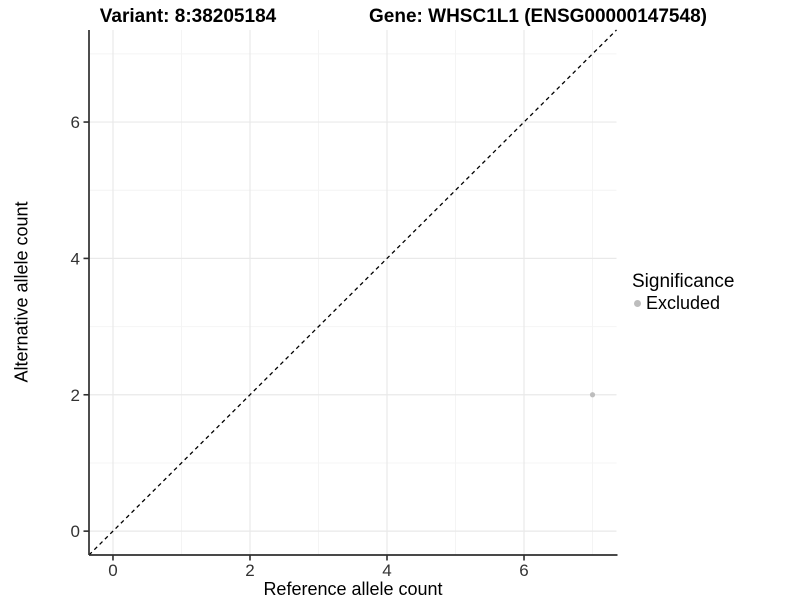  What do you see at coordinates (683, 281) in the screenshot?
I see `legend-title: Significance` at bounding box center [683, 281].